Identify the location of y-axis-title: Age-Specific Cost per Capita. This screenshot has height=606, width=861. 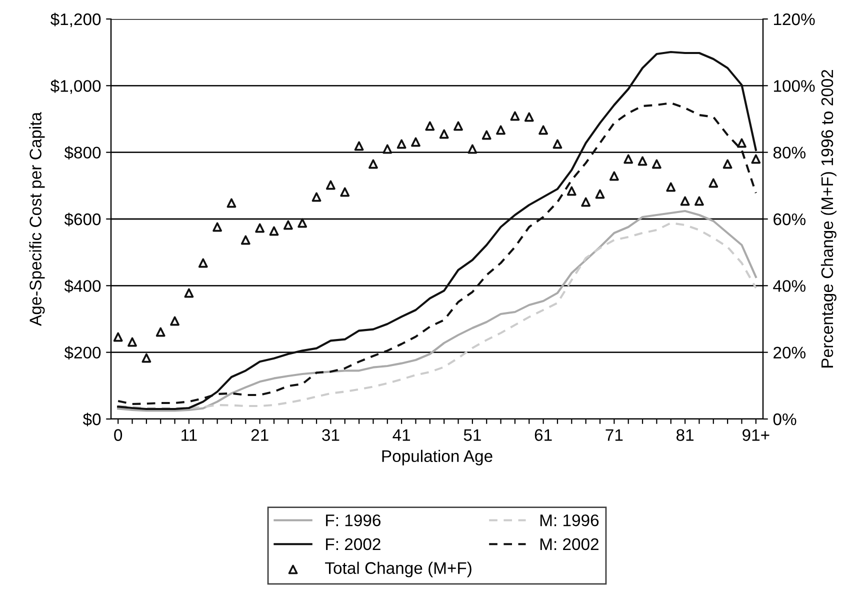
(37, 219).